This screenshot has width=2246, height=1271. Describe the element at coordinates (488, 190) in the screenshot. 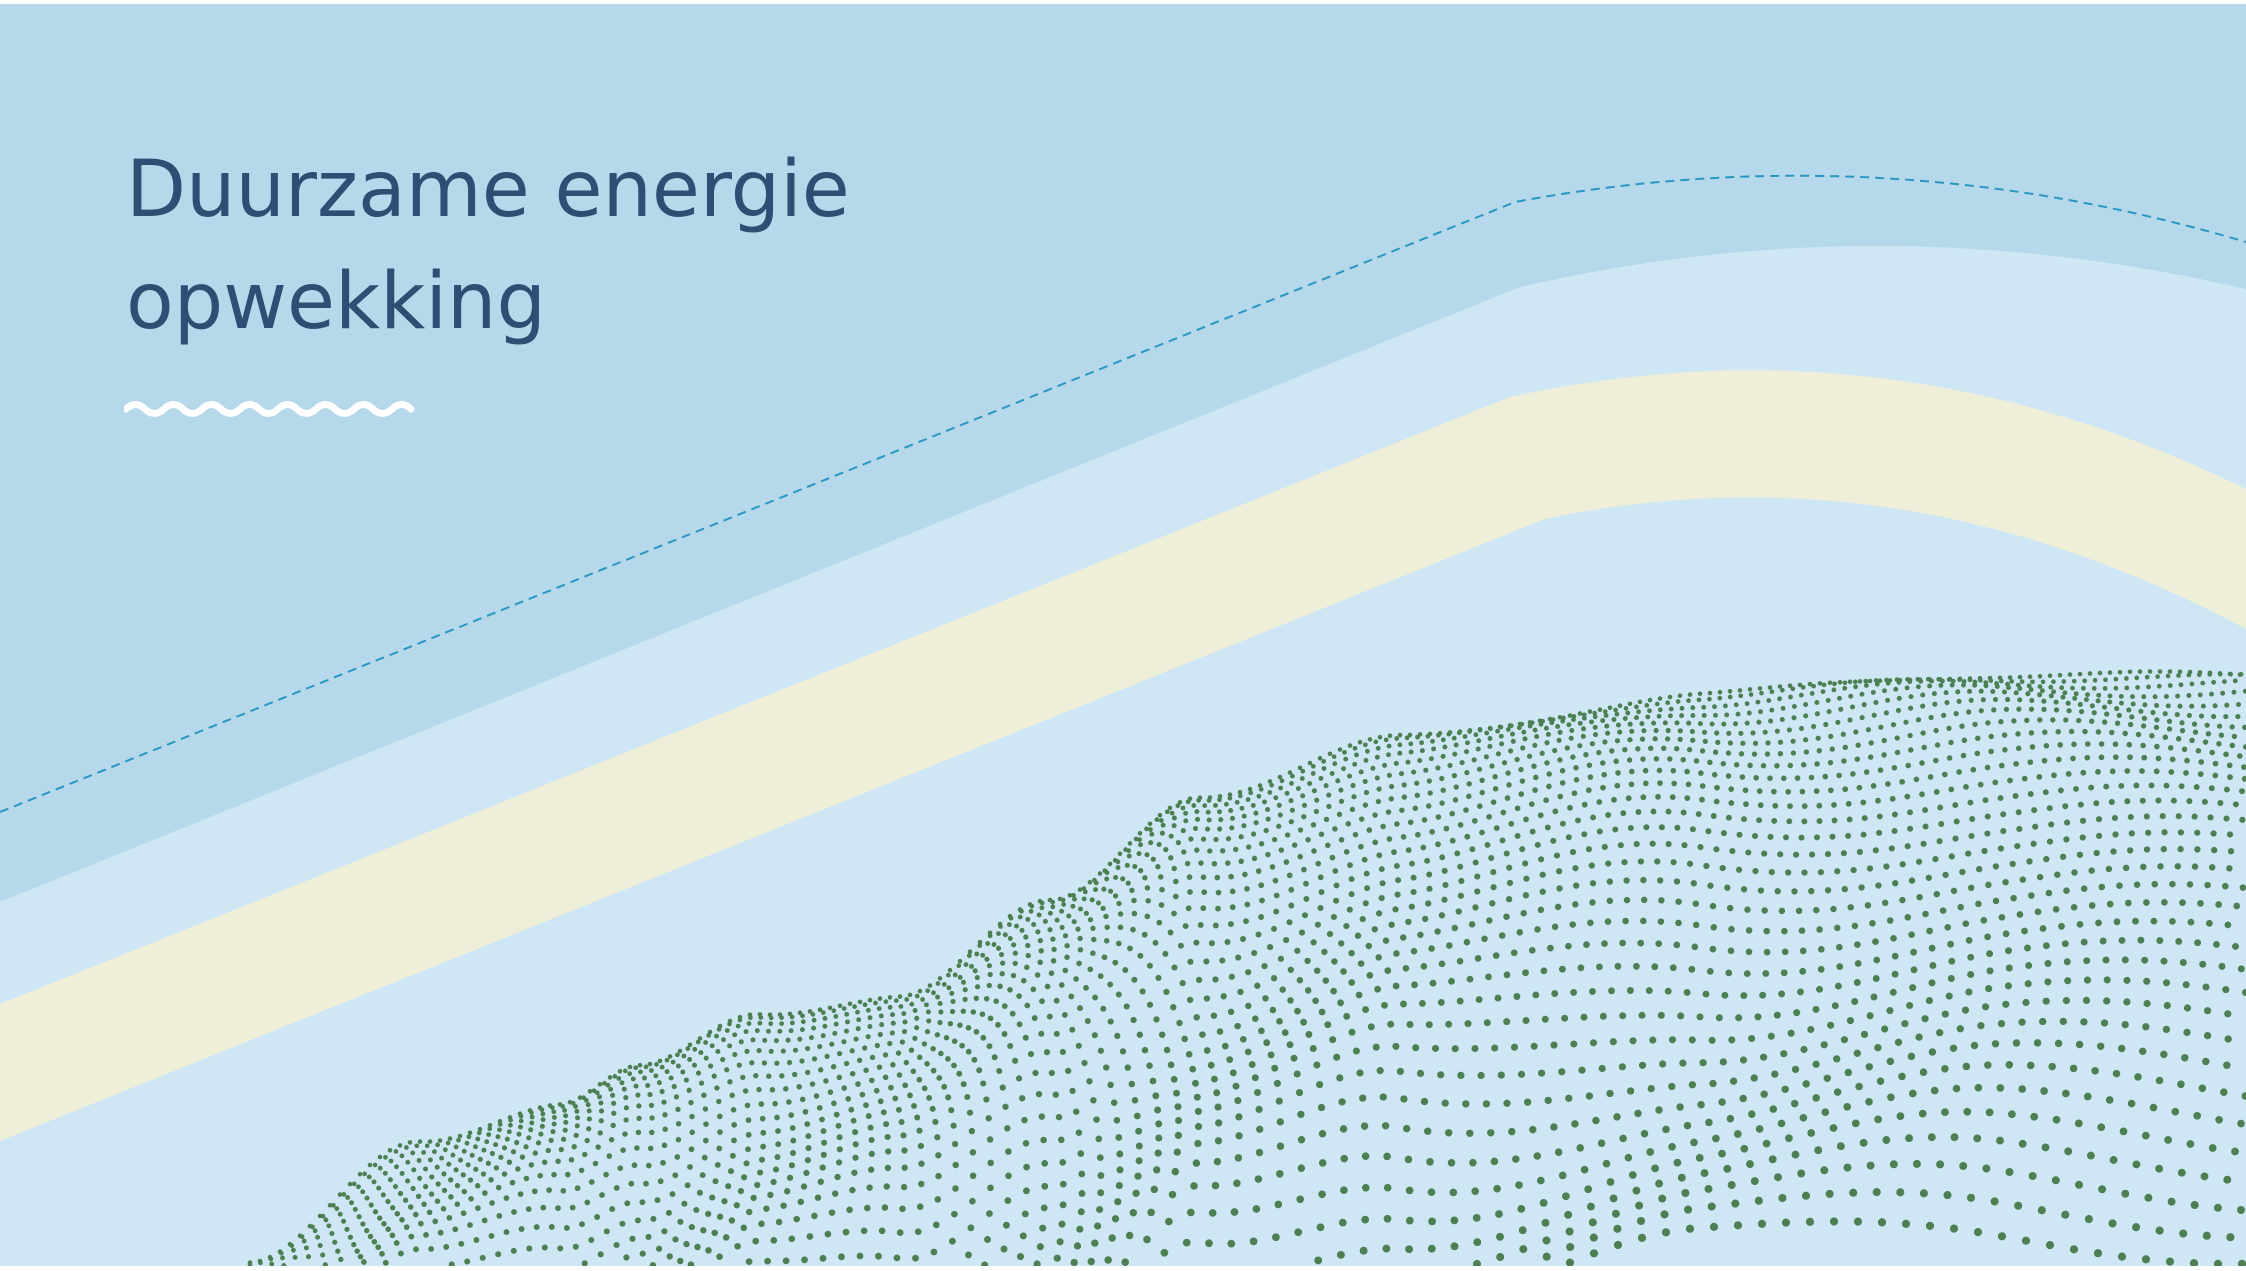

I see `title-line-1: Duurzame energie` at that location.